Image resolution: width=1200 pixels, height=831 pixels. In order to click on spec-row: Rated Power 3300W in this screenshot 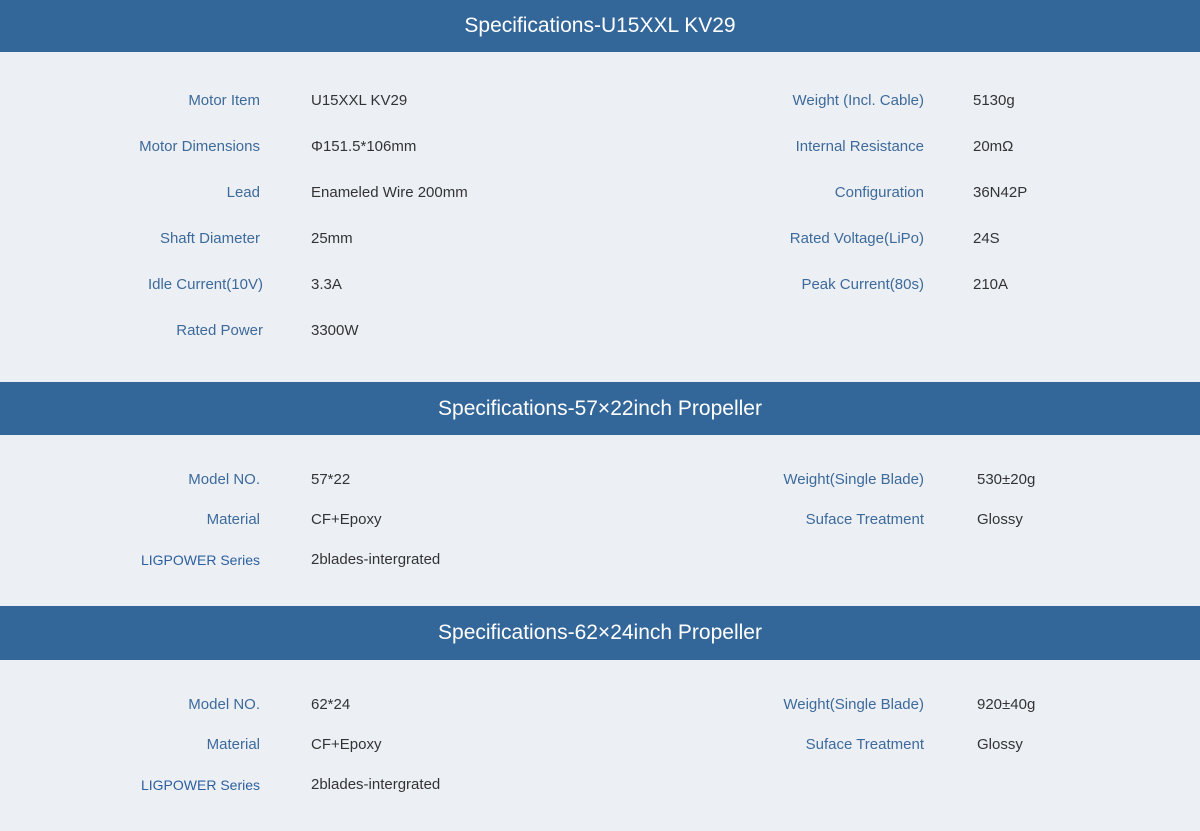, I will do `click(600, 331)`.